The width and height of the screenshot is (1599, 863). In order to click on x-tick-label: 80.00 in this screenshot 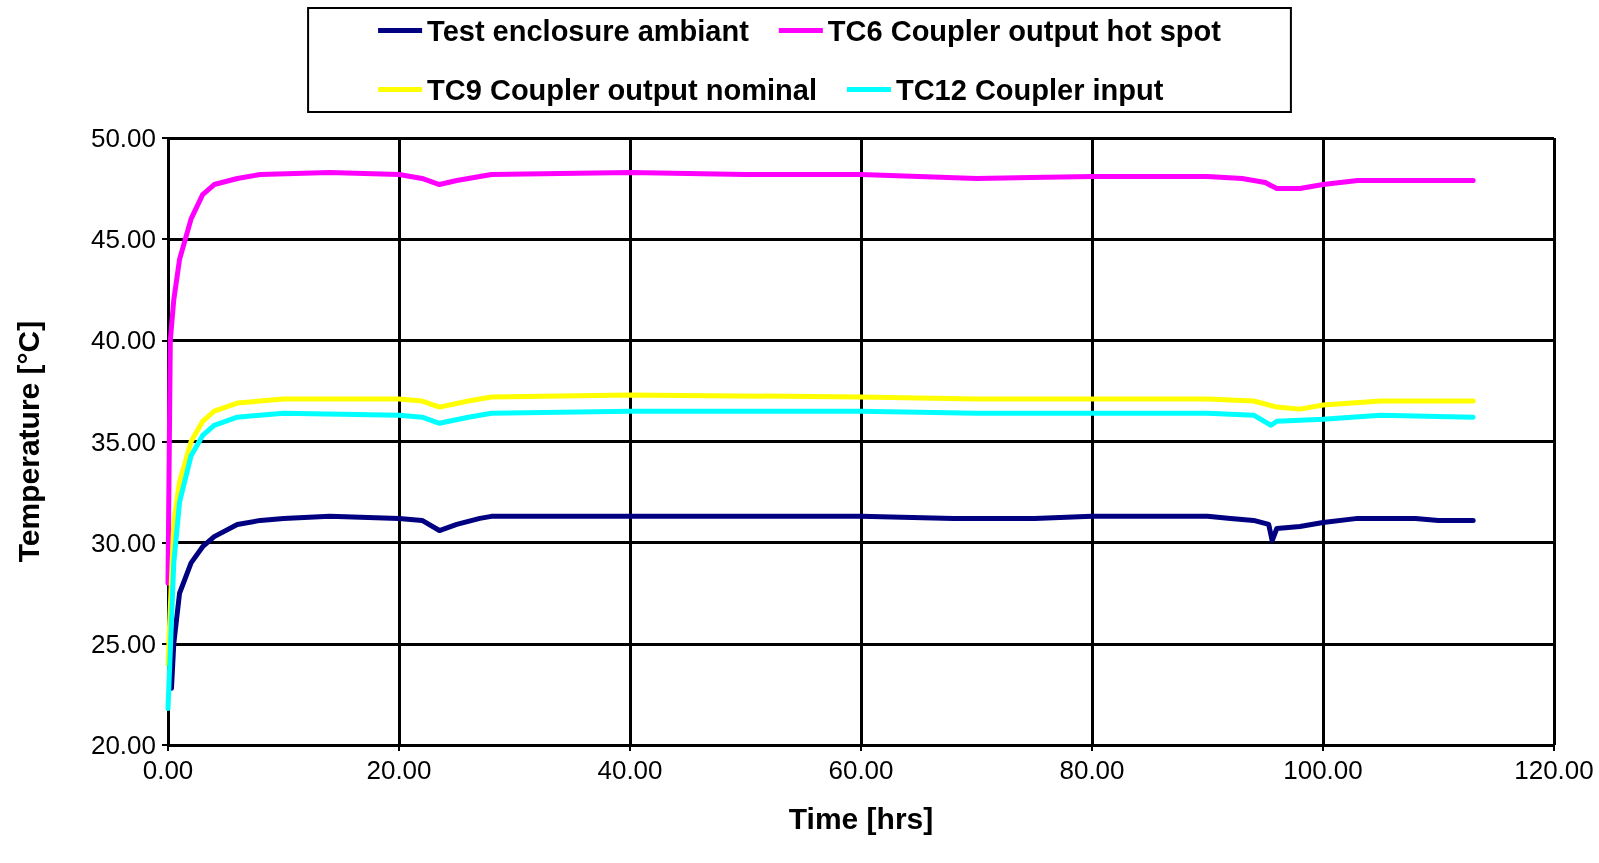, I will do `click(1092, 770)`.